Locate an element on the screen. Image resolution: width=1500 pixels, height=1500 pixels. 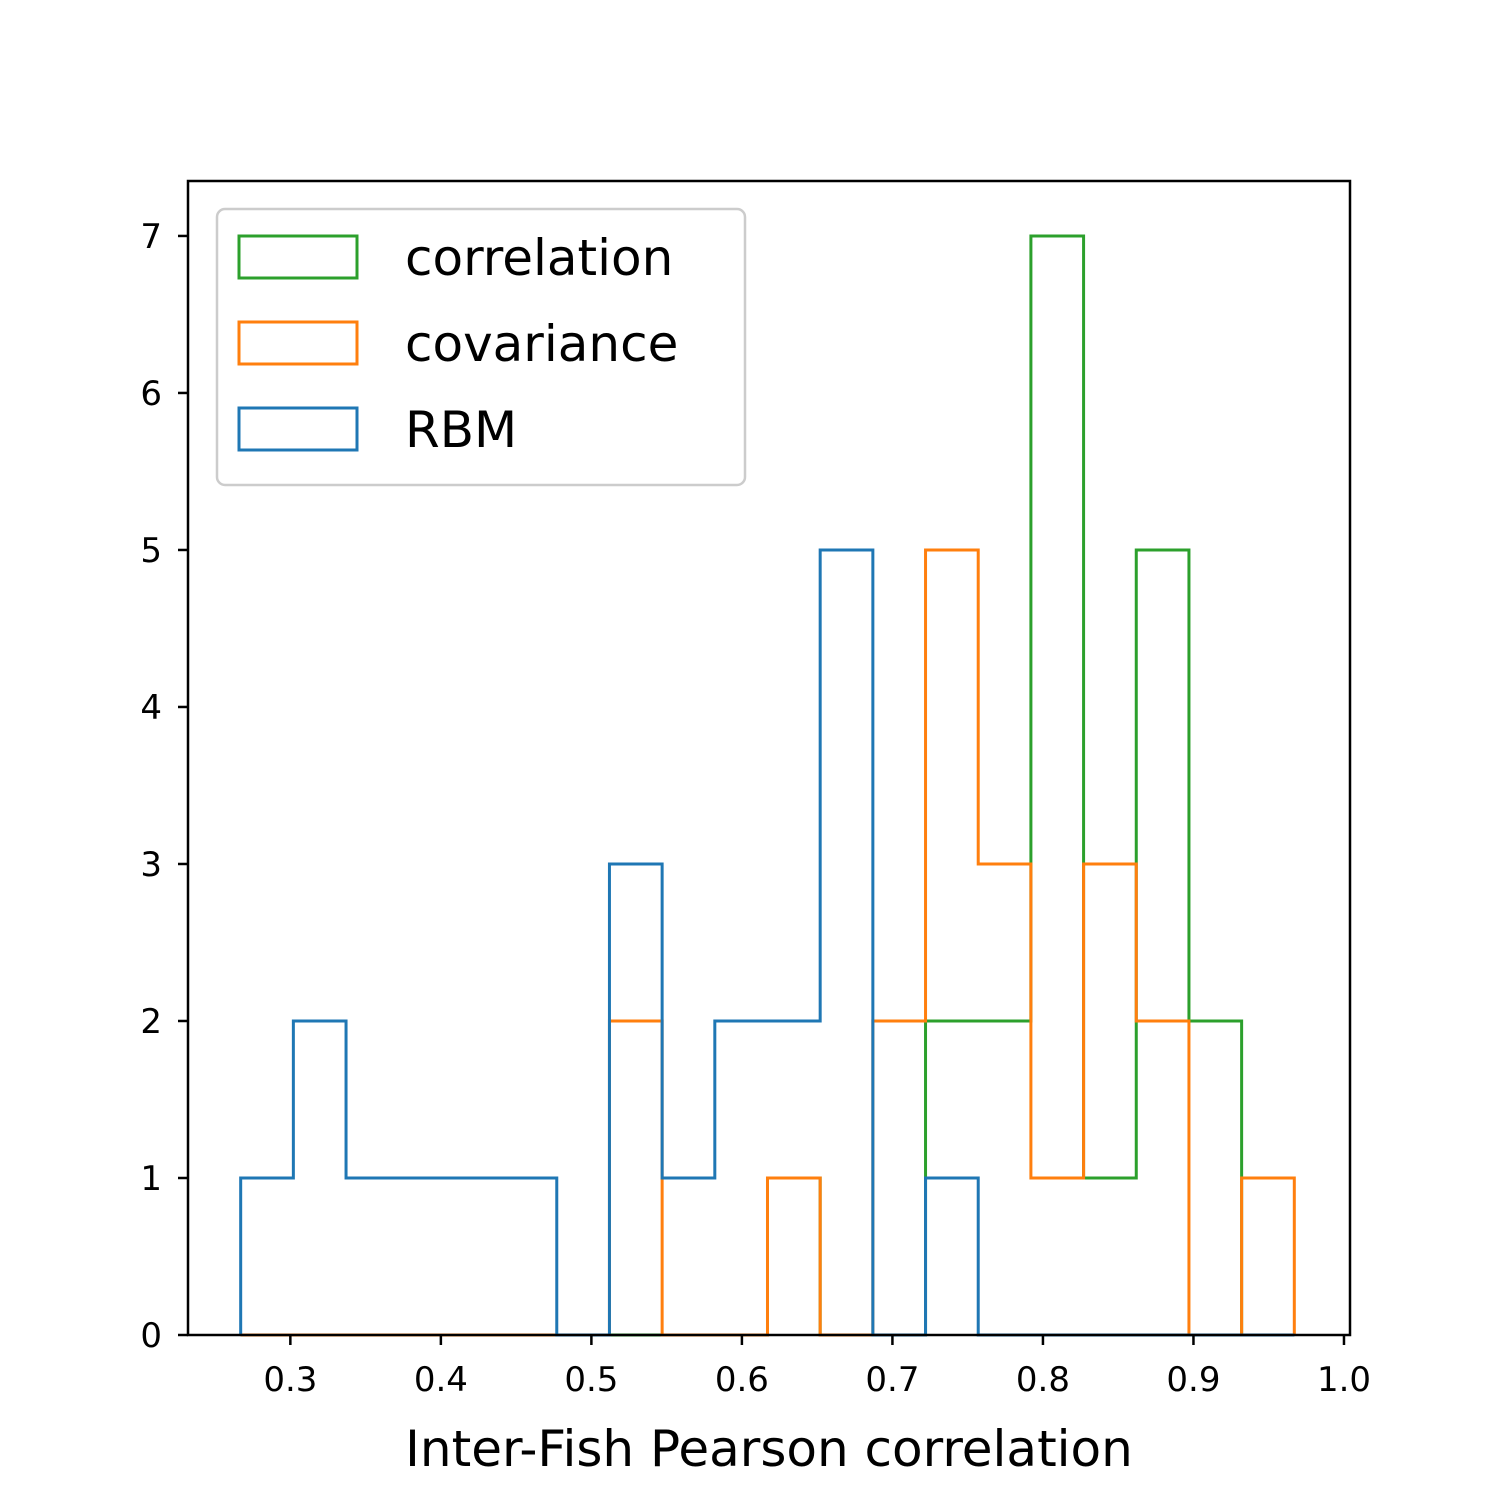
y-tick-label-5: 5 is located at coordinates (151, 551).